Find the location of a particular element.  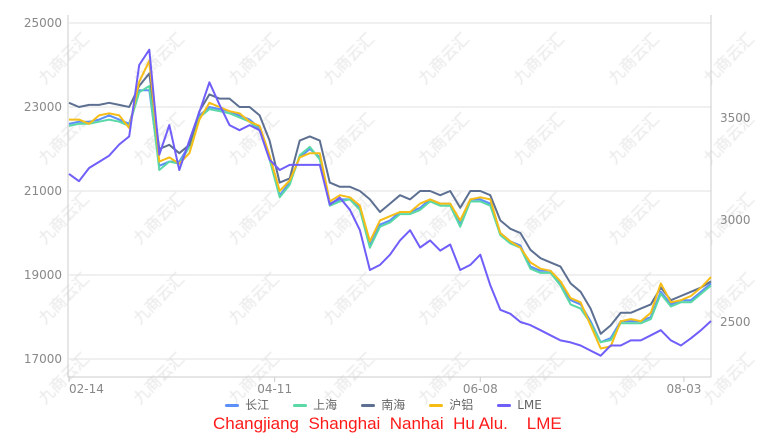

legend-caption: Changjiang Shanghai Nanhai Hu Alu. LME is located at coordinates (387, 423).